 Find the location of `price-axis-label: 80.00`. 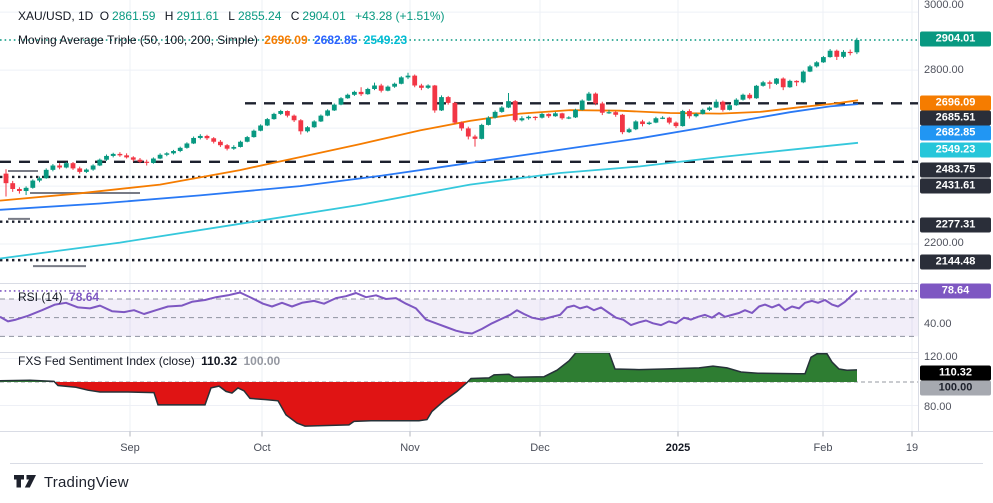

price-axis-label: 80.00 is located at coordinates (938, 407).